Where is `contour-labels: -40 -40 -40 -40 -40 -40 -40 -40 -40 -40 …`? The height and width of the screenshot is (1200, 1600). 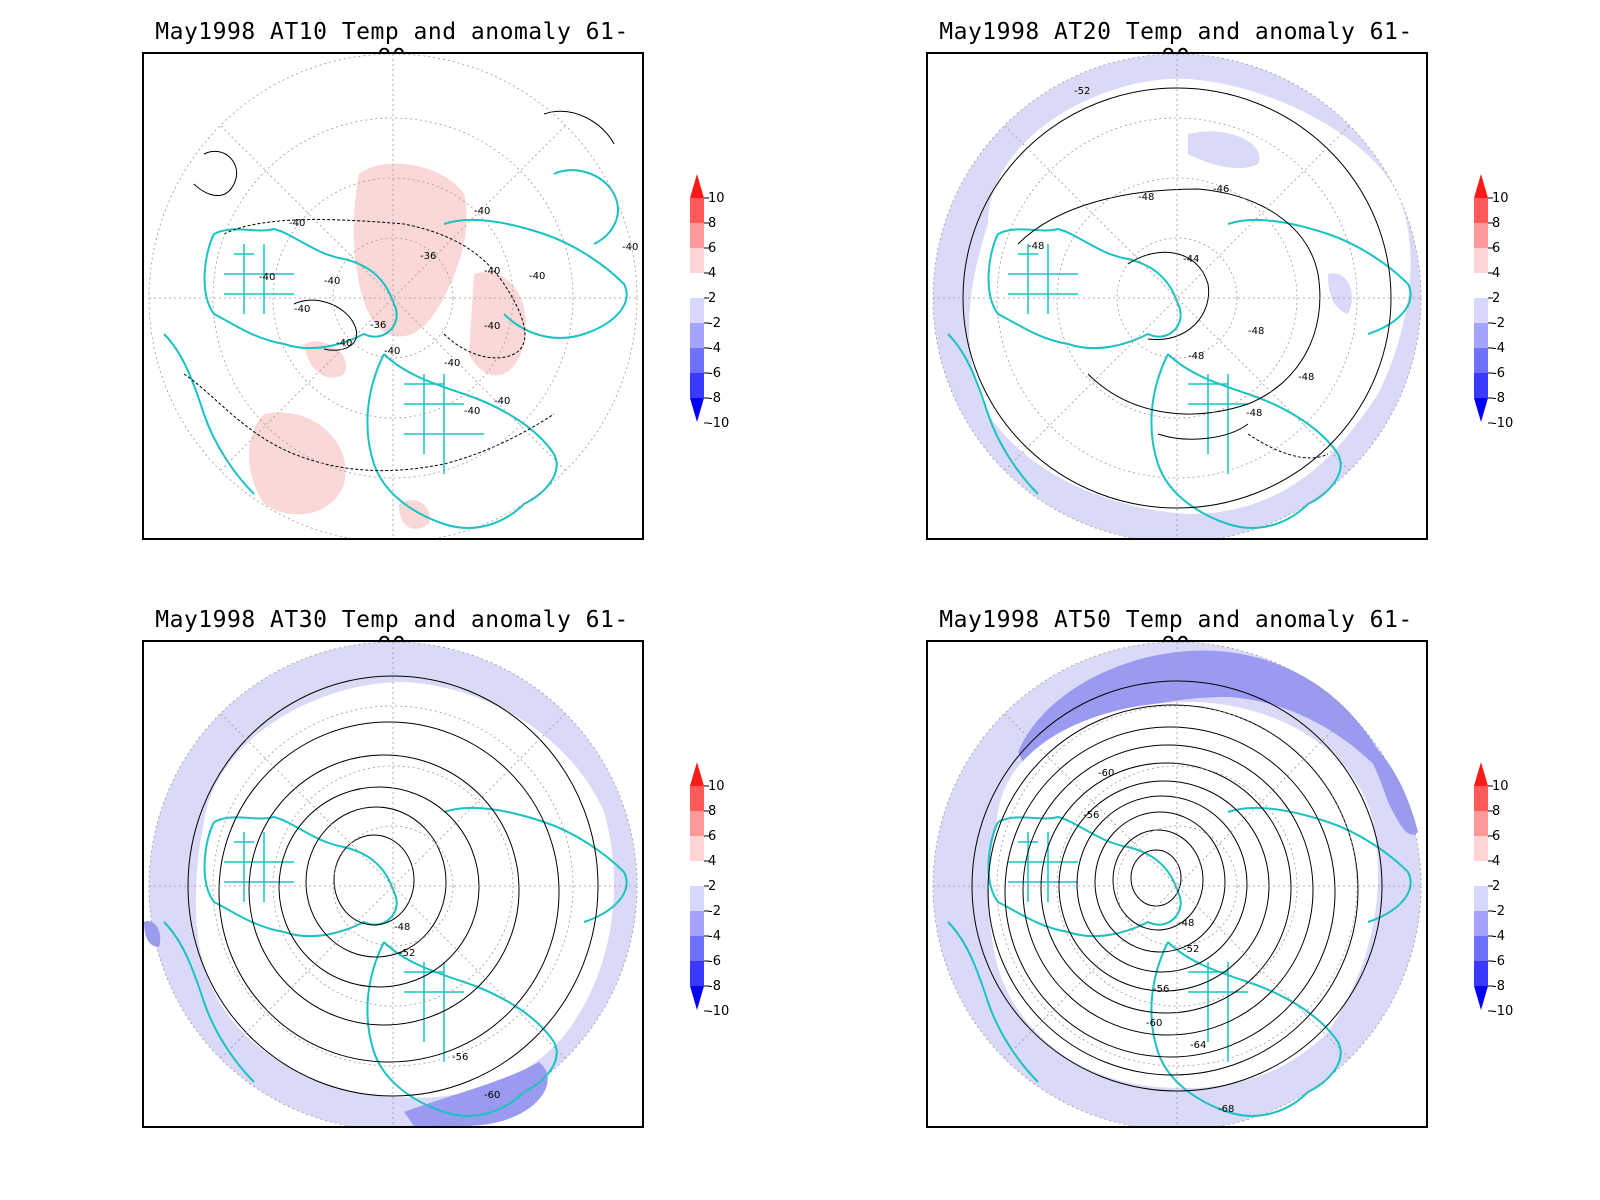
contour-labels: -40 -40 -40 -40 -40 -40 -40 -40 -40 -40 … is located at coordinates (448, 311).